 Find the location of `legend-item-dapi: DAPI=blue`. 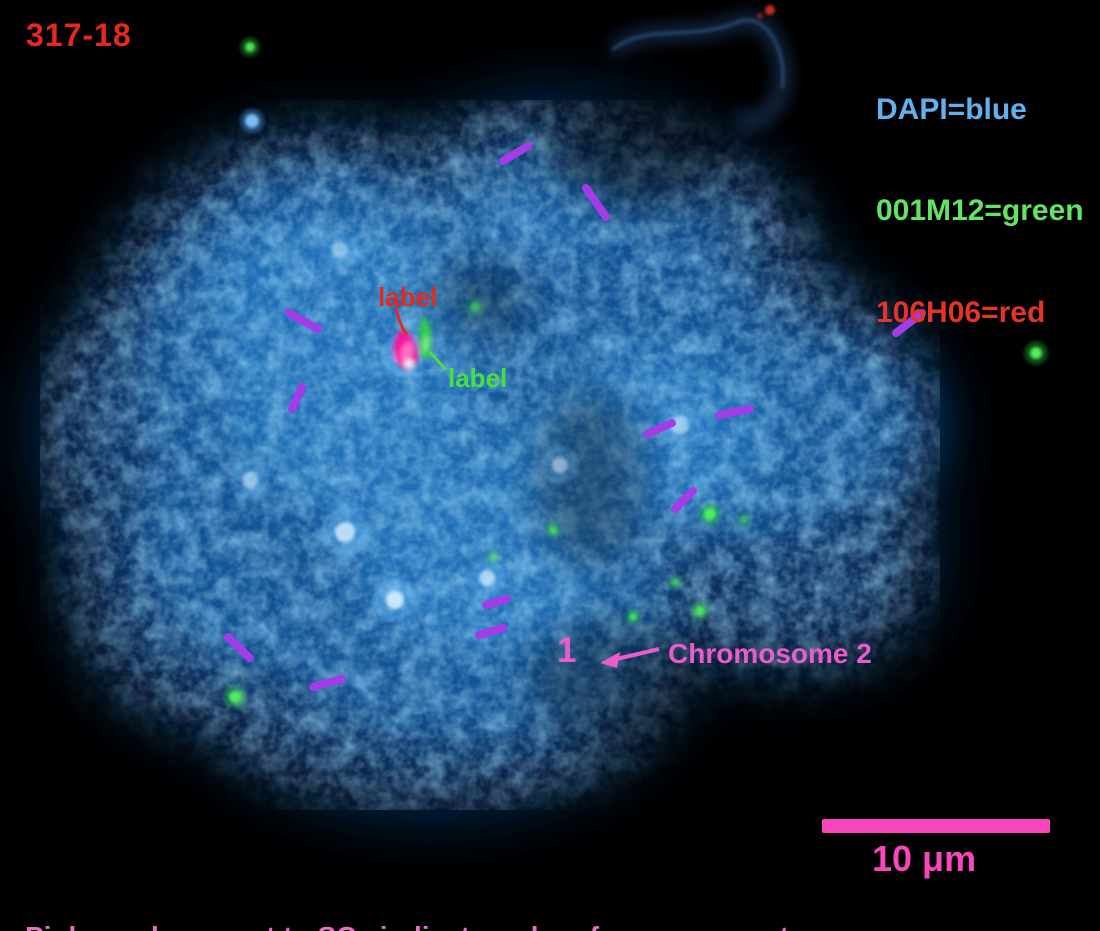

legend-item-dapi: DAPI=blue is located at coordinates (951, 110).